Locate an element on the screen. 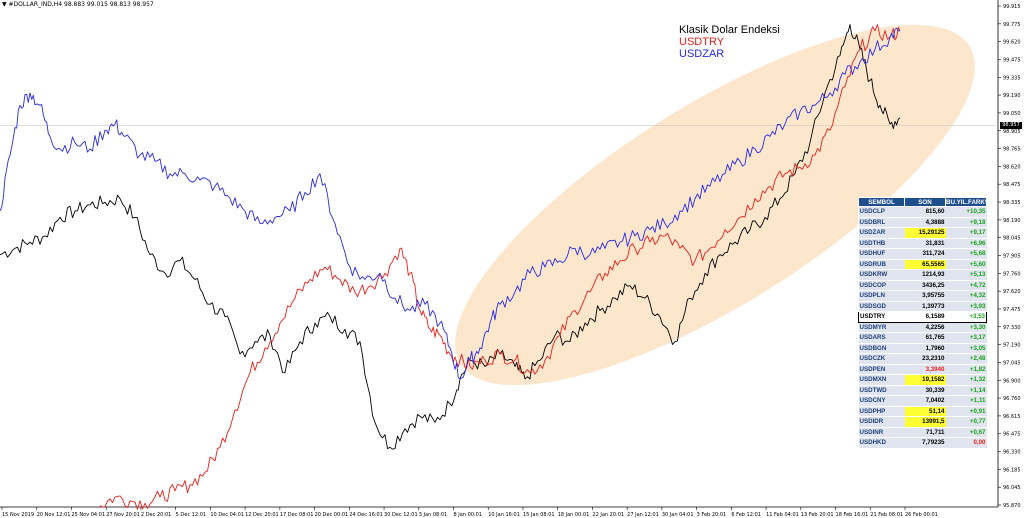 The image size is (1024, 518). table-row: USDIDR 13991,5 +0,77 is located at coordinates (922, 422).